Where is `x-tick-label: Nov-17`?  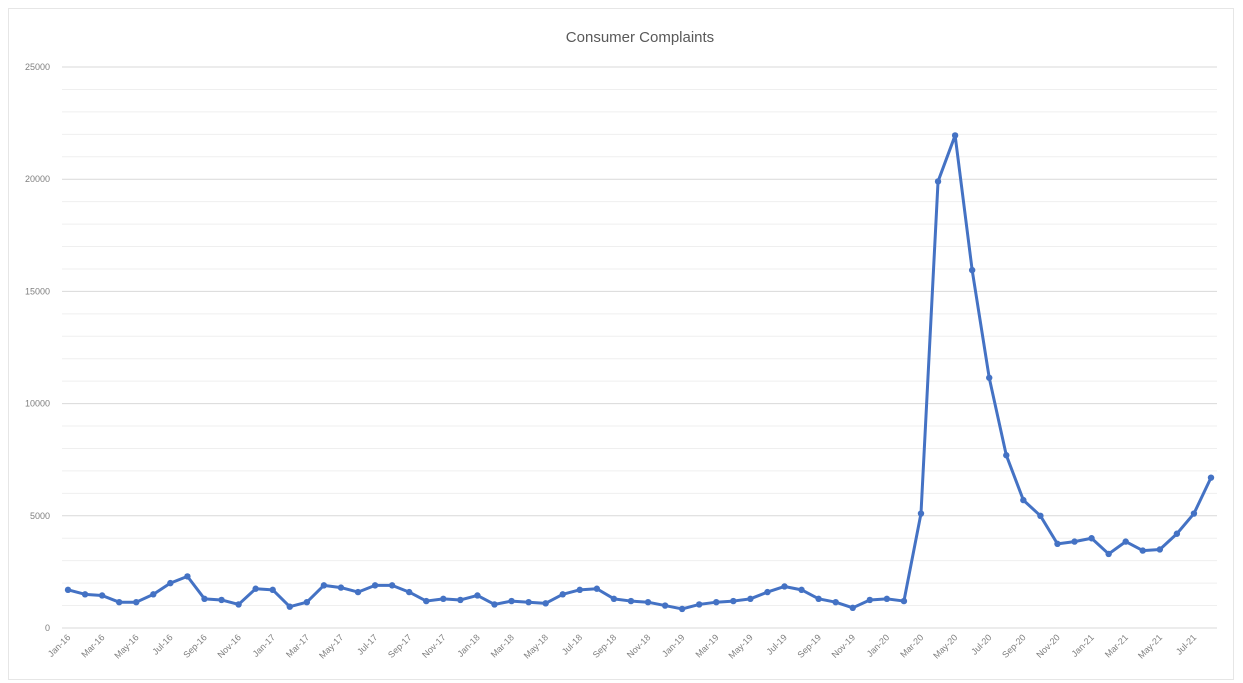
x-tick-label: Nov-17 is located at coordinates (434, 646).